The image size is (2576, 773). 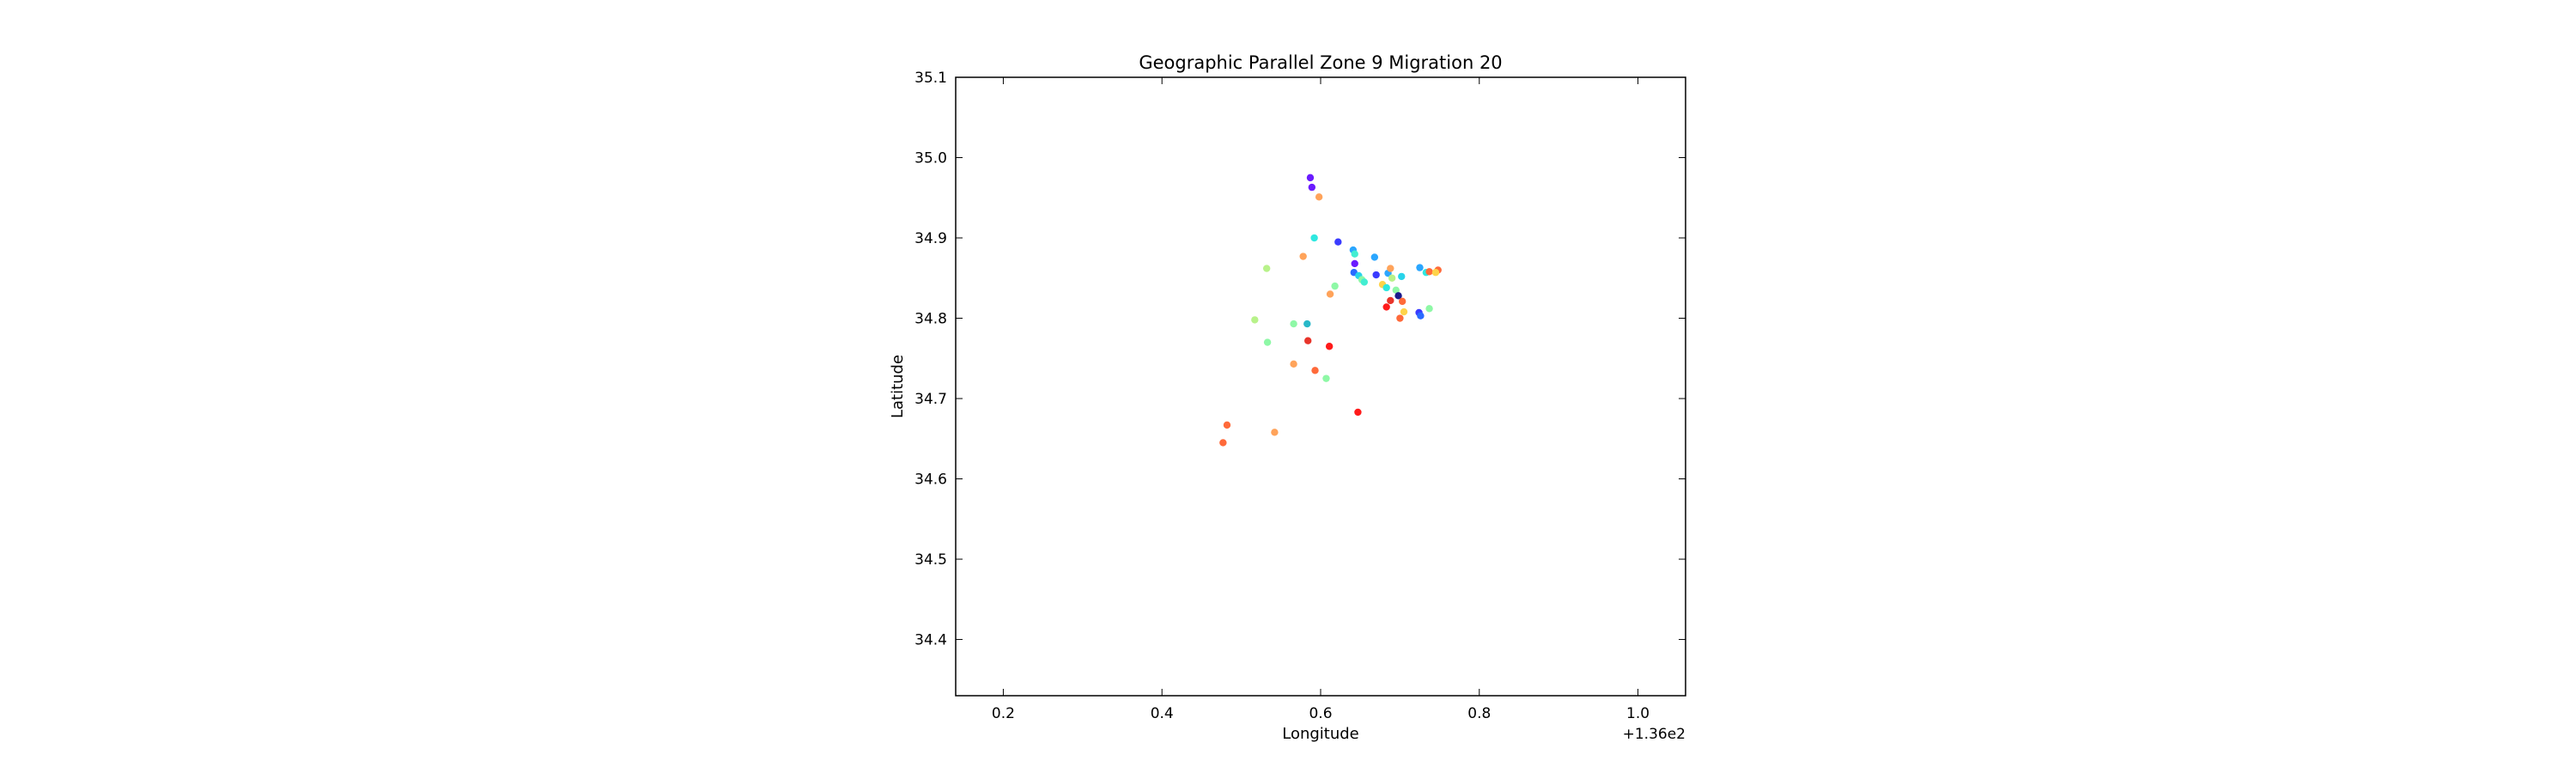 What do you see at coordinates (1479, 713) in the screenshot?
I see `x-tick-label: 0.8` at bounding box center [1479, 713].